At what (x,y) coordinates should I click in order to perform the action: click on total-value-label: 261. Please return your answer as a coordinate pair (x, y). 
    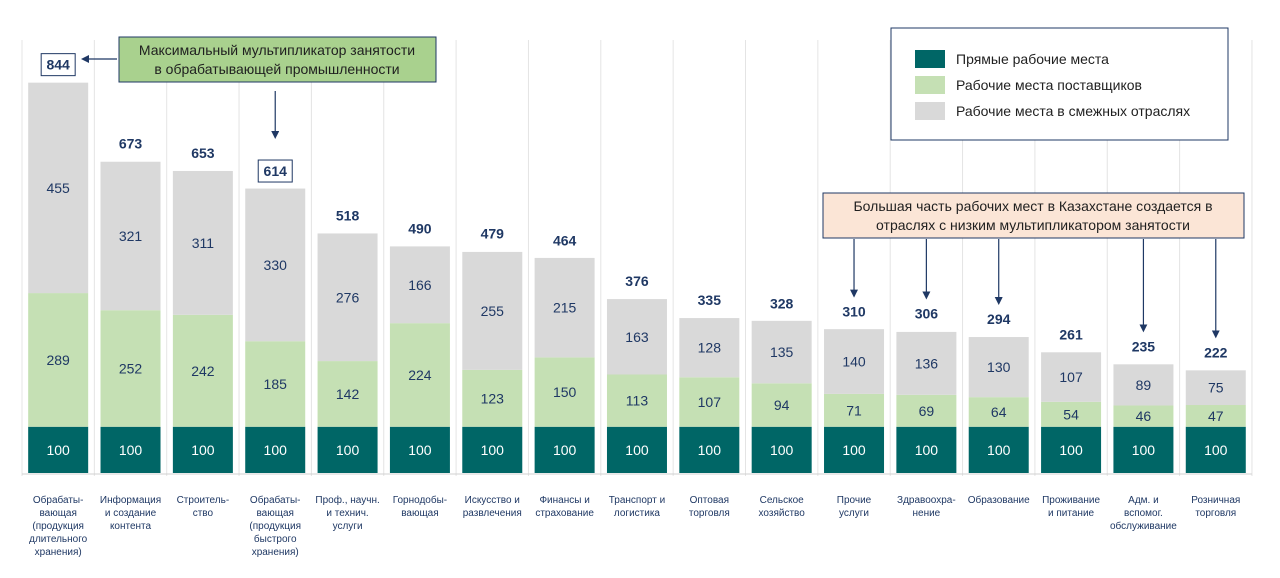
    Looking at the image, I should click on (1071, 334).